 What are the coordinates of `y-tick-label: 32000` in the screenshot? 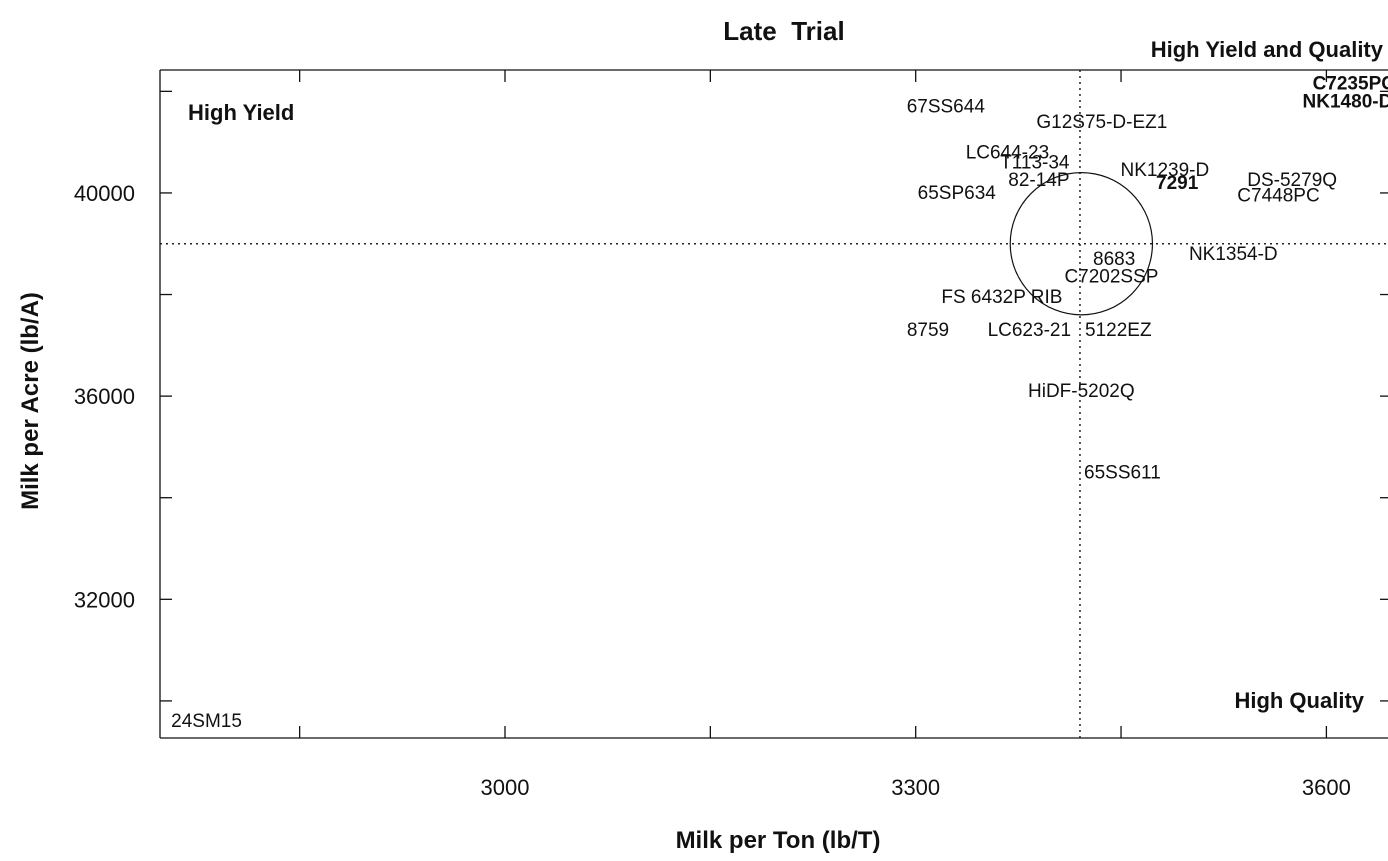 It's located at (104, 599).